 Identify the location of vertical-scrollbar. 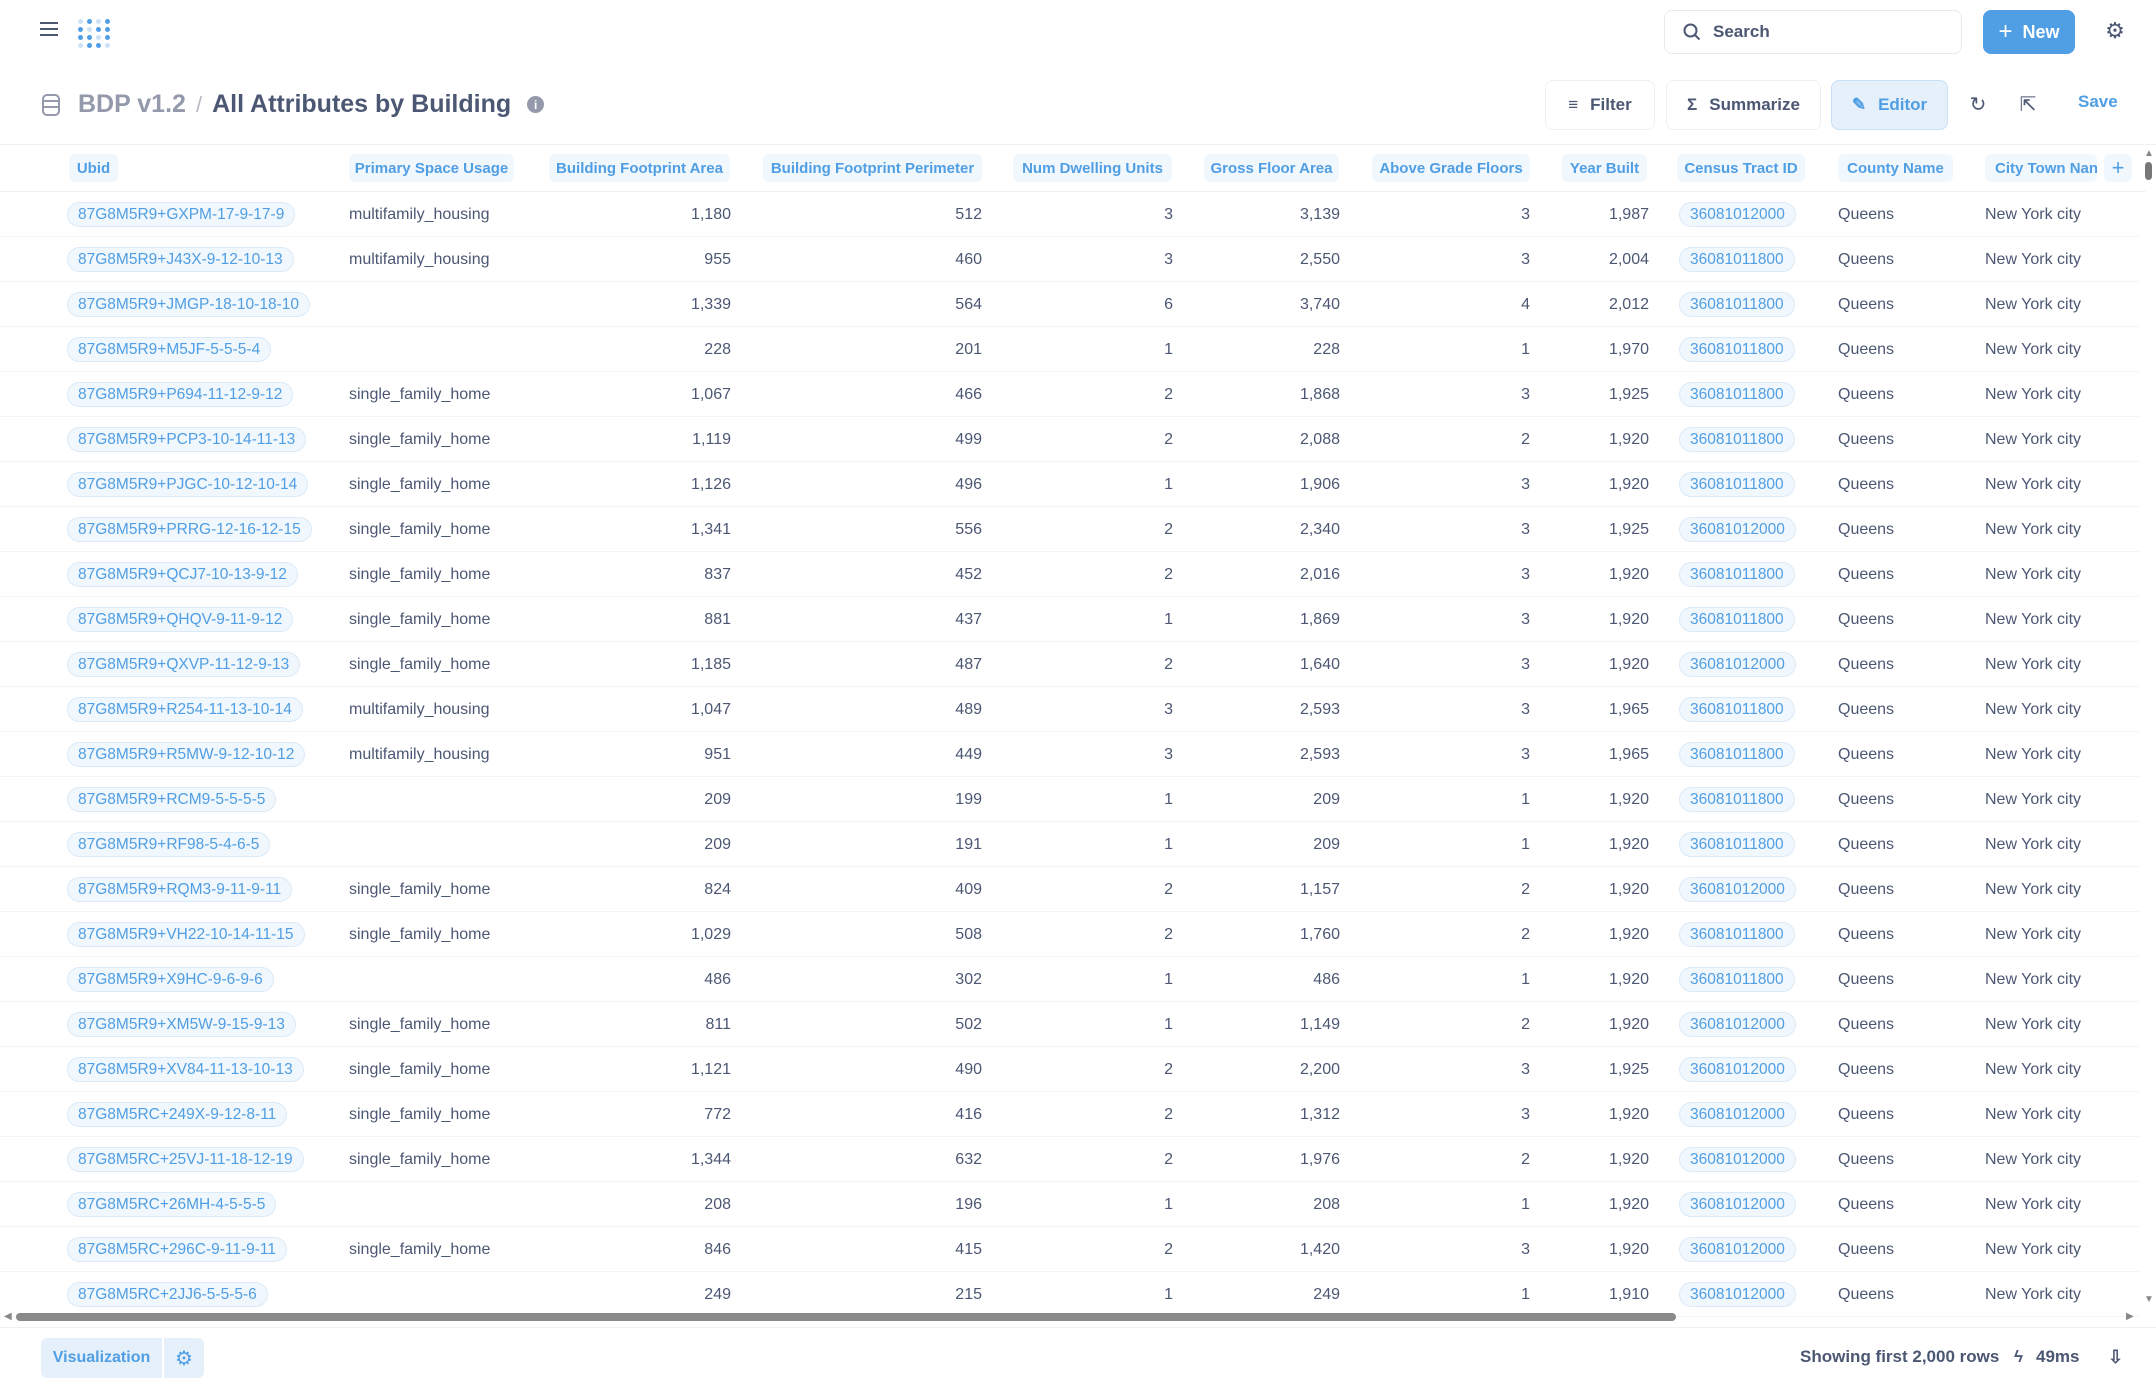
(2148, 725).